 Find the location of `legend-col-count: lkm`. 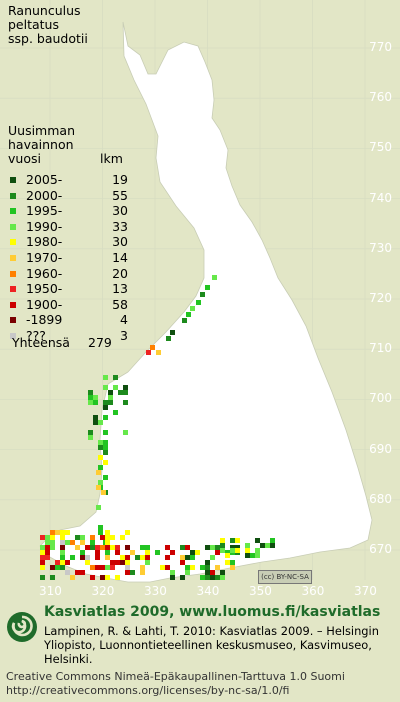

legend-col-count: lkm is located at coordinates (111, 158).